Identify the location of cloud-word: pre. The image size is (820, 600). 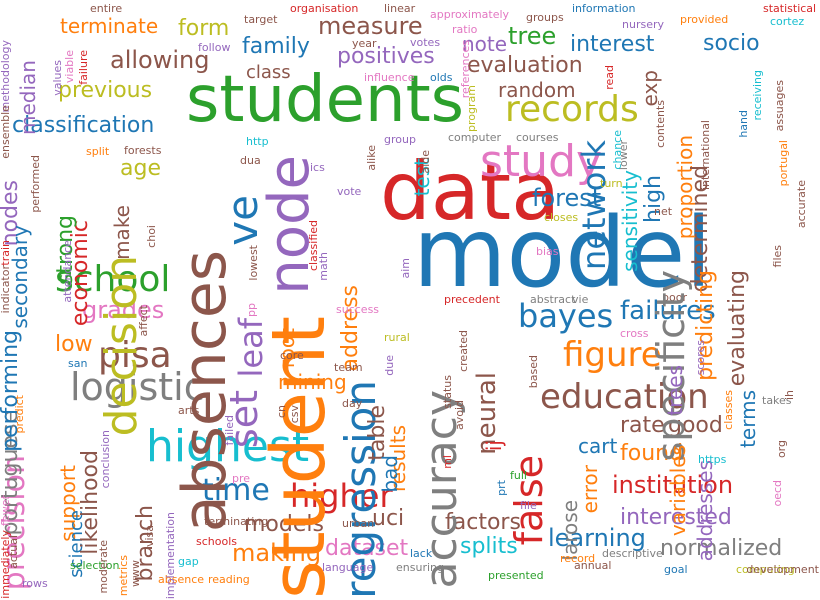
(241, 478).